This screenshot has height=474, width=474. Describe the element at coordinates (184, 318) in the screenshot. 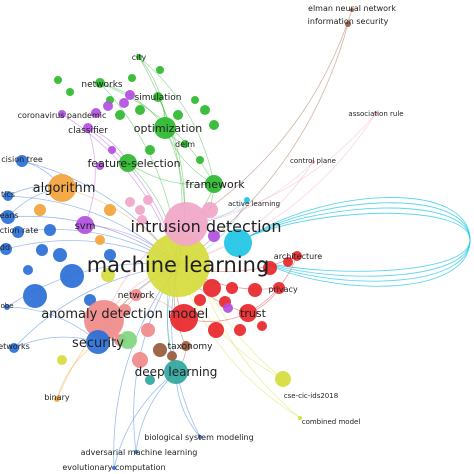

I see `node-model` at that location.